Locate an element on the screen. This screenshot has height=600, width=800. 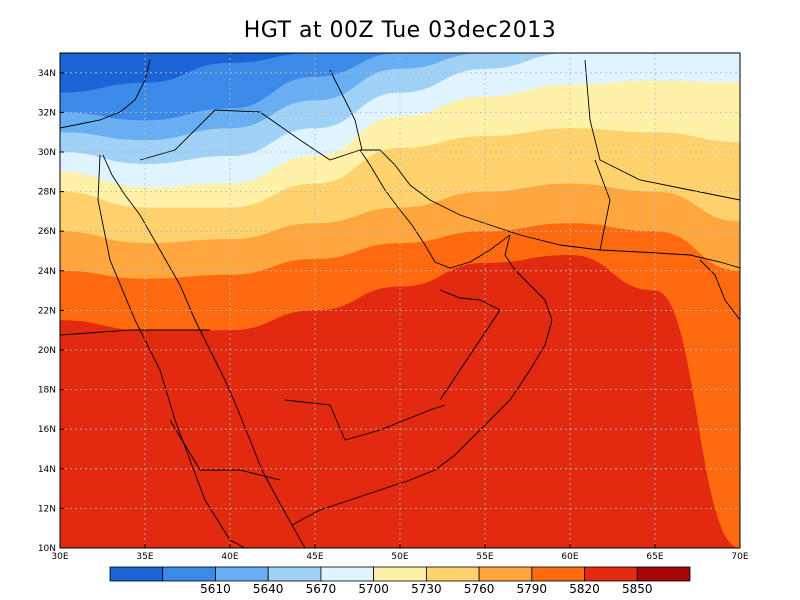
colorbar: 5610 5640 5670 5700 5730 5760 5790 5820 5850 is located at coordinates (400, 581).